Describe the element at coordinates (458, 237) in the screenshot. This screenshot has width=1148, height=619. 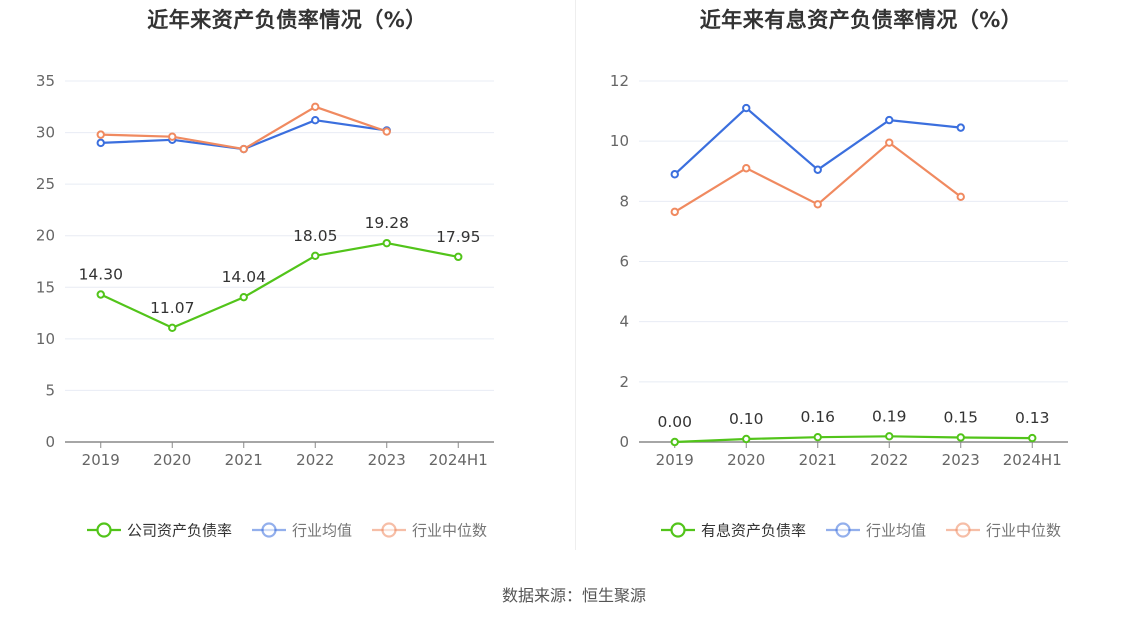
I see `data-label: 17.95` at that location.